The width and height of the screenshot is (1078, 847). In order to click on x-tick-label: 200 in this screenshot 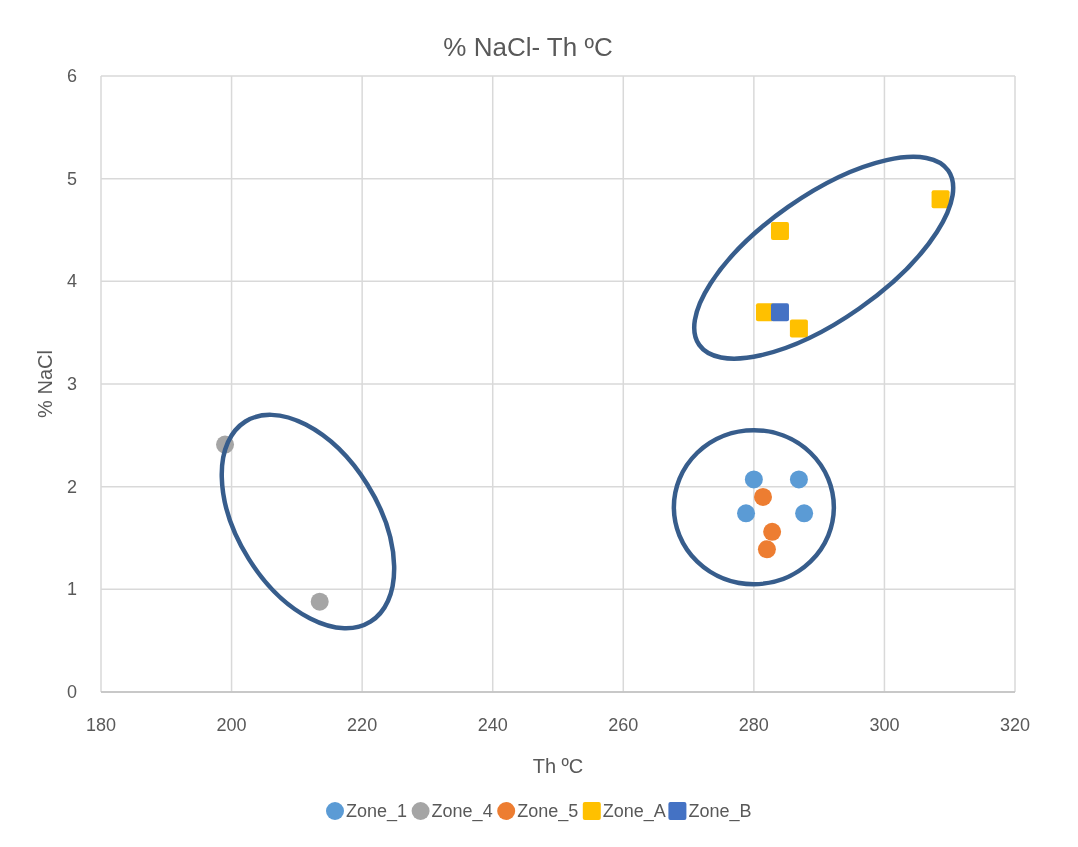, I will do `click(231, 725)`.